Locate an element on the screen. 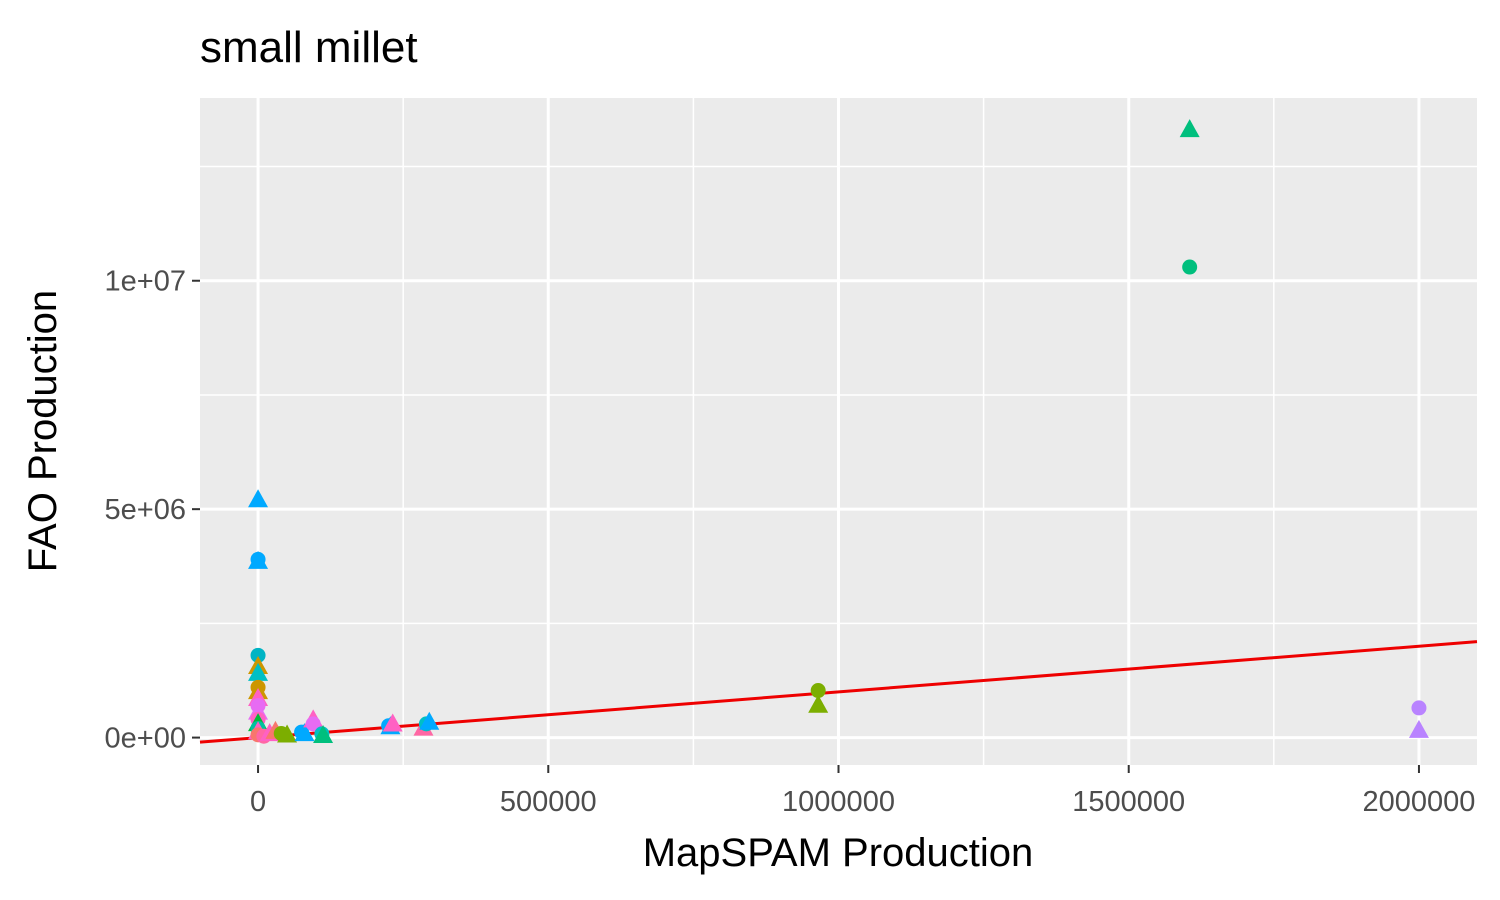 The image size is (1500, 900). y-axis-title: FAO Production is located at coordinates (43, 431).